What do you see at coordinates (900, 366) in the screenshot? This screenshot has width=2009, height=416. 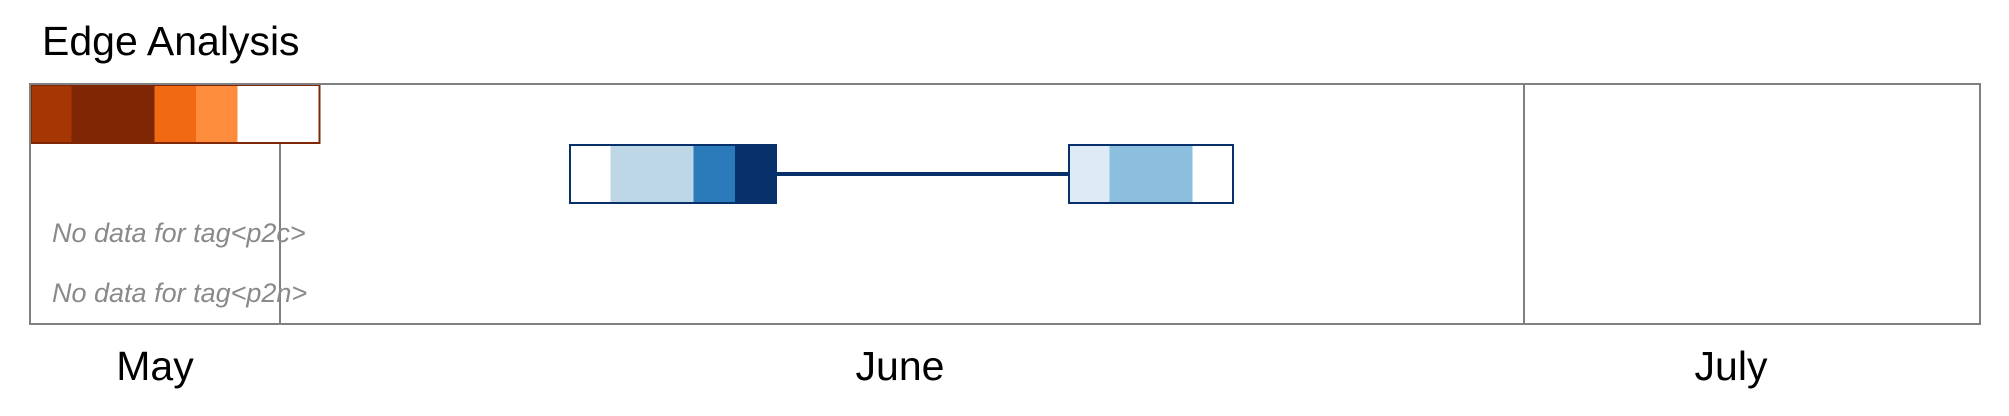 I see `month-label-june: June` at bounding box center [900, 366].